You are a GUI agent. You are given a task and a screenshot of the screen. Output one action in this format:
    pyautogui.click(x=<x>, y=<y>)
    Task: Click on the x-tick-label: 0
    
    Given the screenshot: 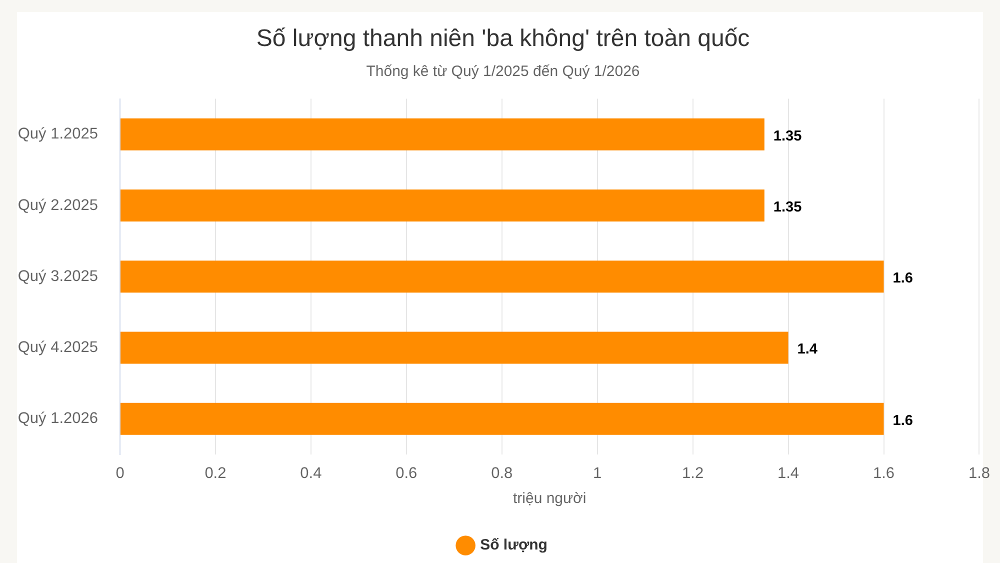 What is the action you would take?
    pyautogui.click(x=120, y=473)
    